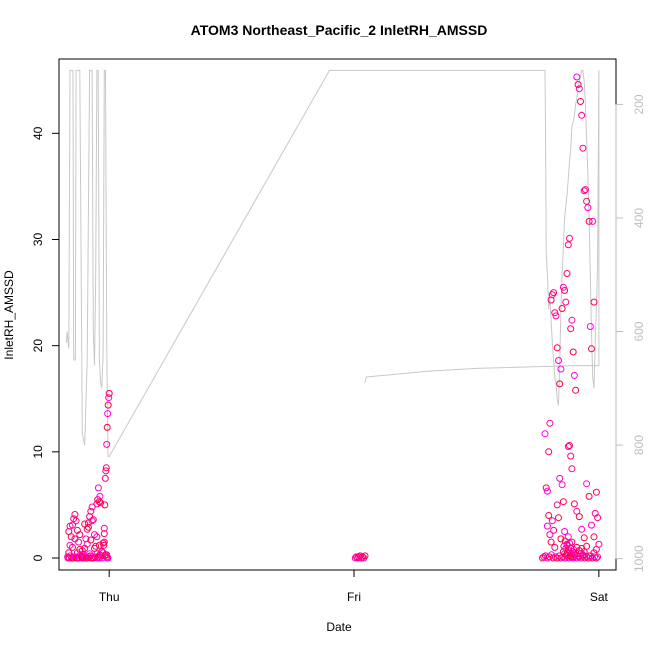  Describe the element at coordinates (38, 239) in the screenshot. I see `y-tick-label: 30` at that location.